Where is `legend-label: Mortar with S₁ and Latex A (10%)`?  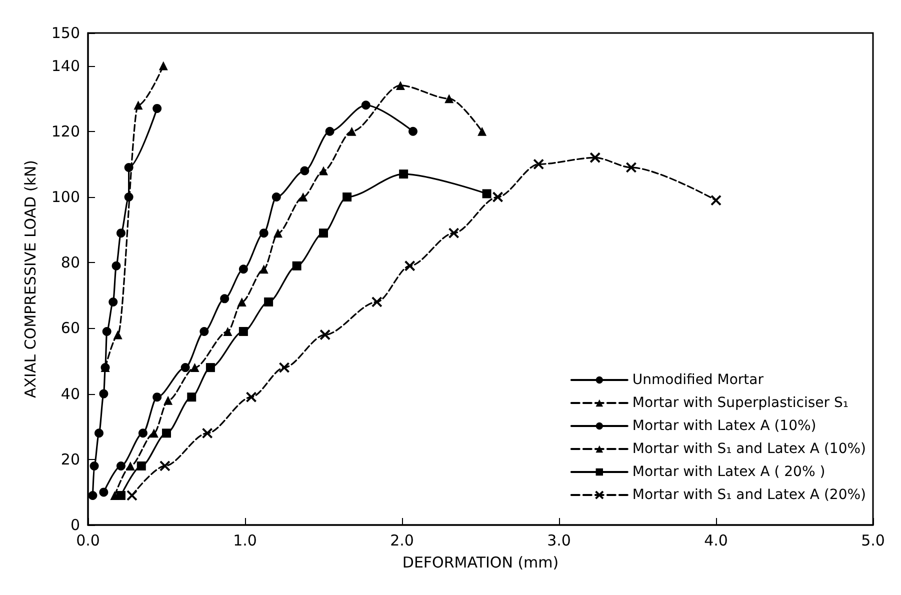
legend-label: Mortar with S₁ and Latex A (10%) is located at coordinates (749, 449).